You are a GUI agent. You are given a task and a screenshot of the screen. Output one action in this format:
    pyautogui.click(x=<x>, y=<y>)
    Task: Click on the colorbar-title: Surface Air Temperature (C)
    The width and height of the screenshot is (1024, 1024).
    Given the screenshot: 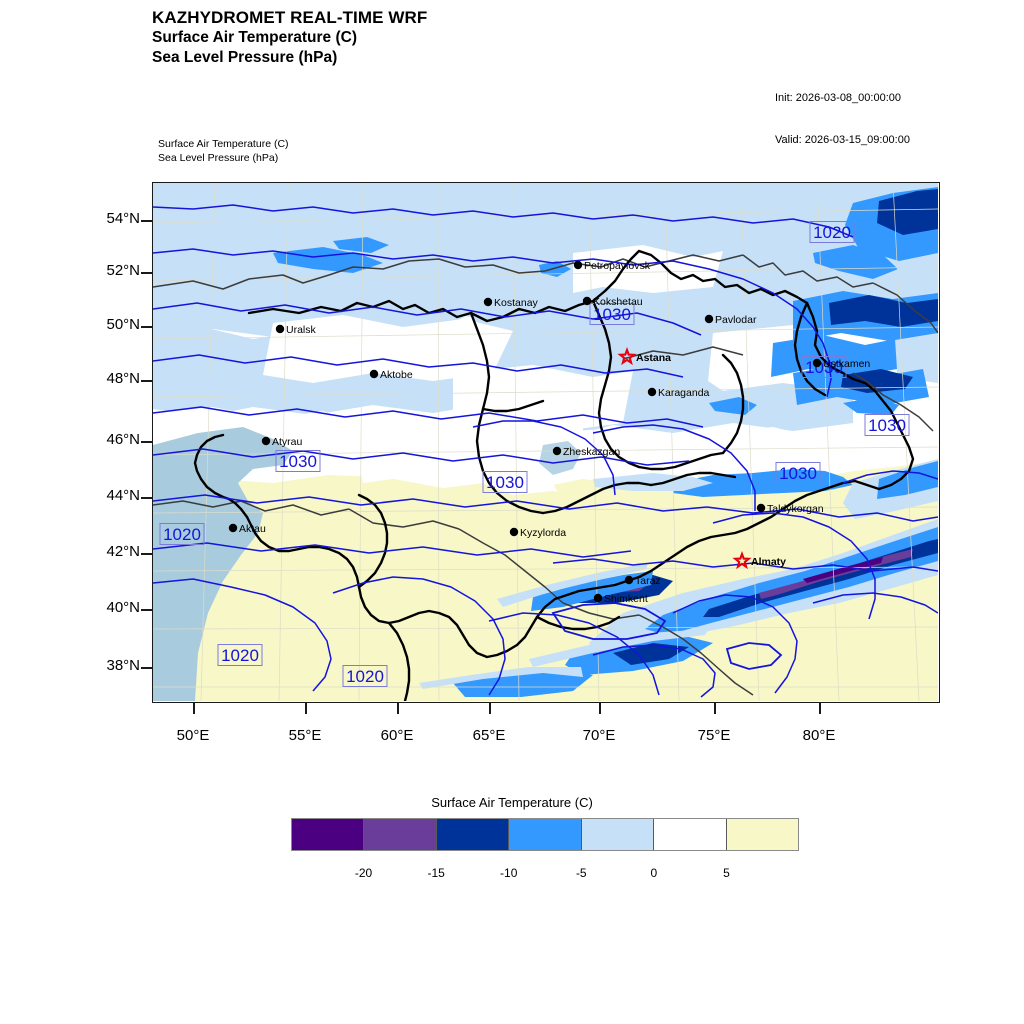 What is the action you would take?
    pyautogui.click(x=512, y=802)
    